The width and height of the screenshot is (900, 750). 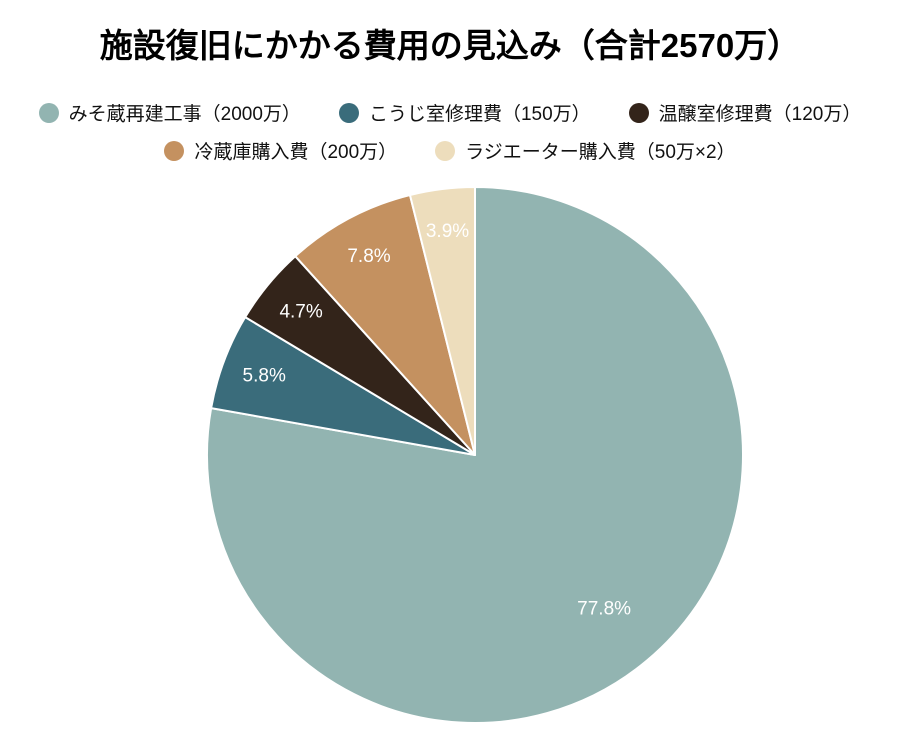 I want to click on legend-item-4: 冷蔵庫購入費（200万）, so click(x=280, y=150).